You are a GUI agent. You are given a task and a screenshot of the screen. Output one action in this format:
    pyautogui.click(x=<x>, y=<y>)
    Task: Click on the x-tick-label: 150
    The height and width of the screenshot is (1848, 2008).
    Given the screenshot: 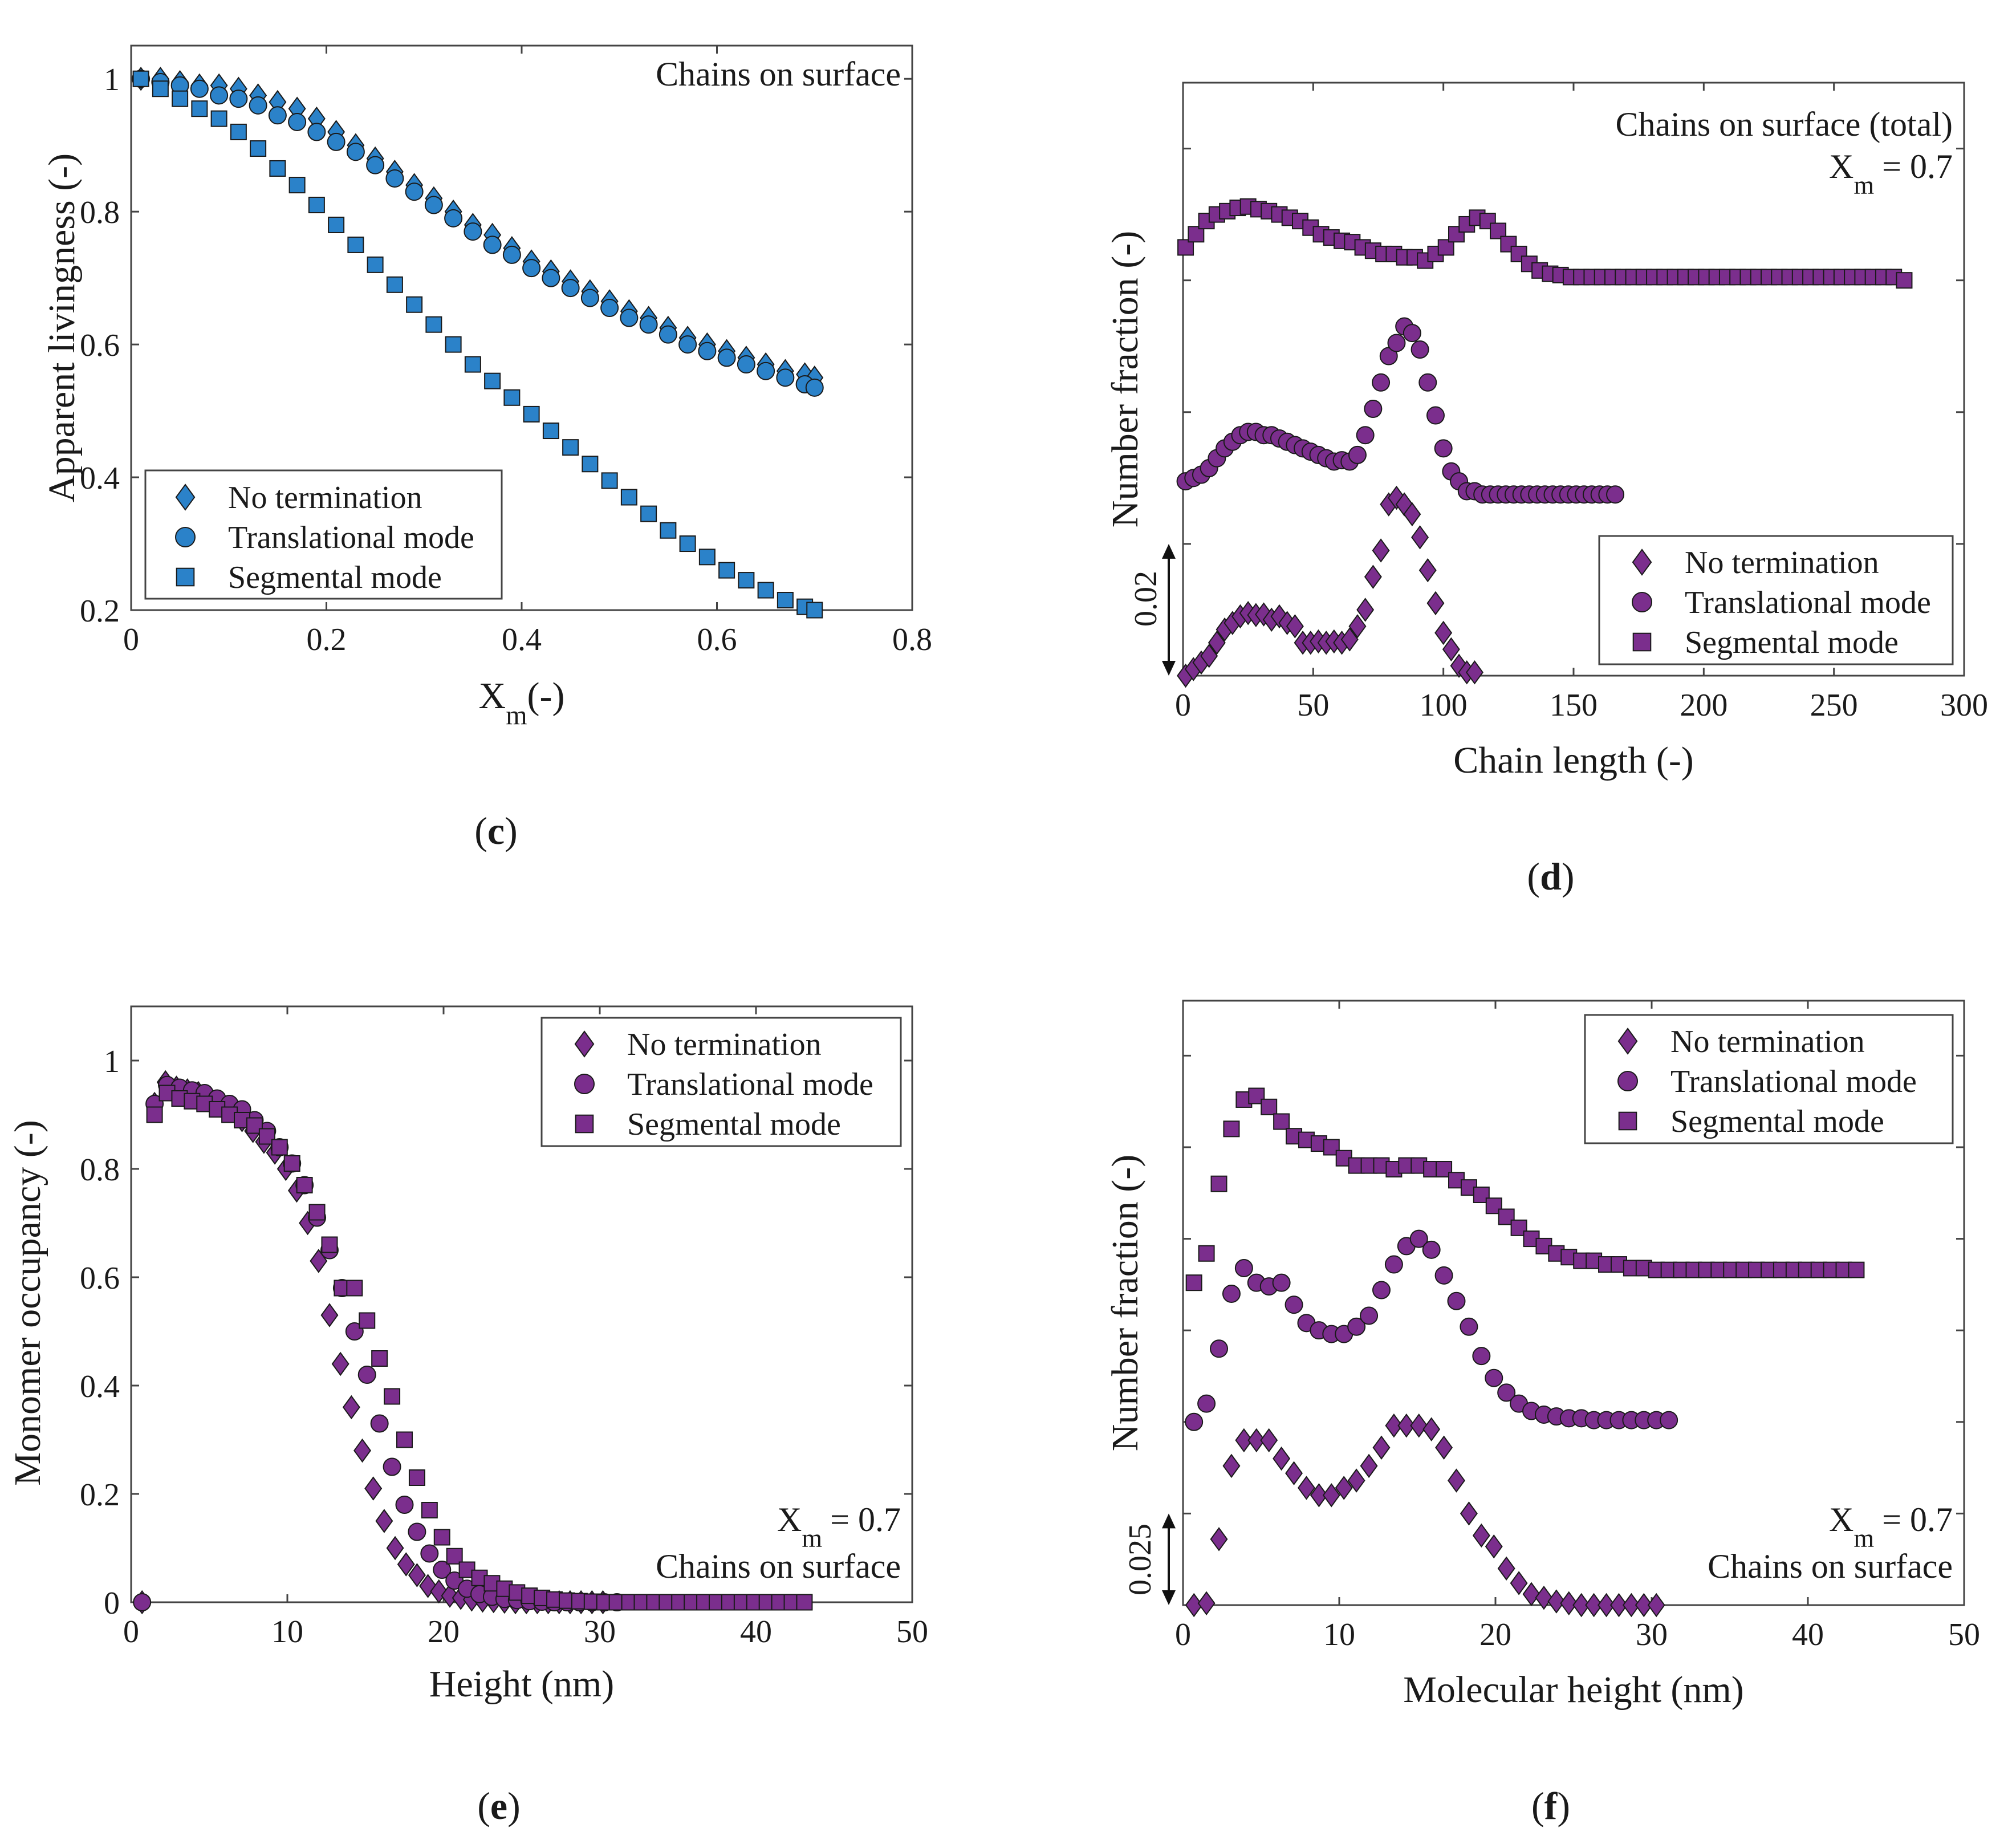 What is the action you would take?
    pyautogui.click(x=1574, y=705)
    